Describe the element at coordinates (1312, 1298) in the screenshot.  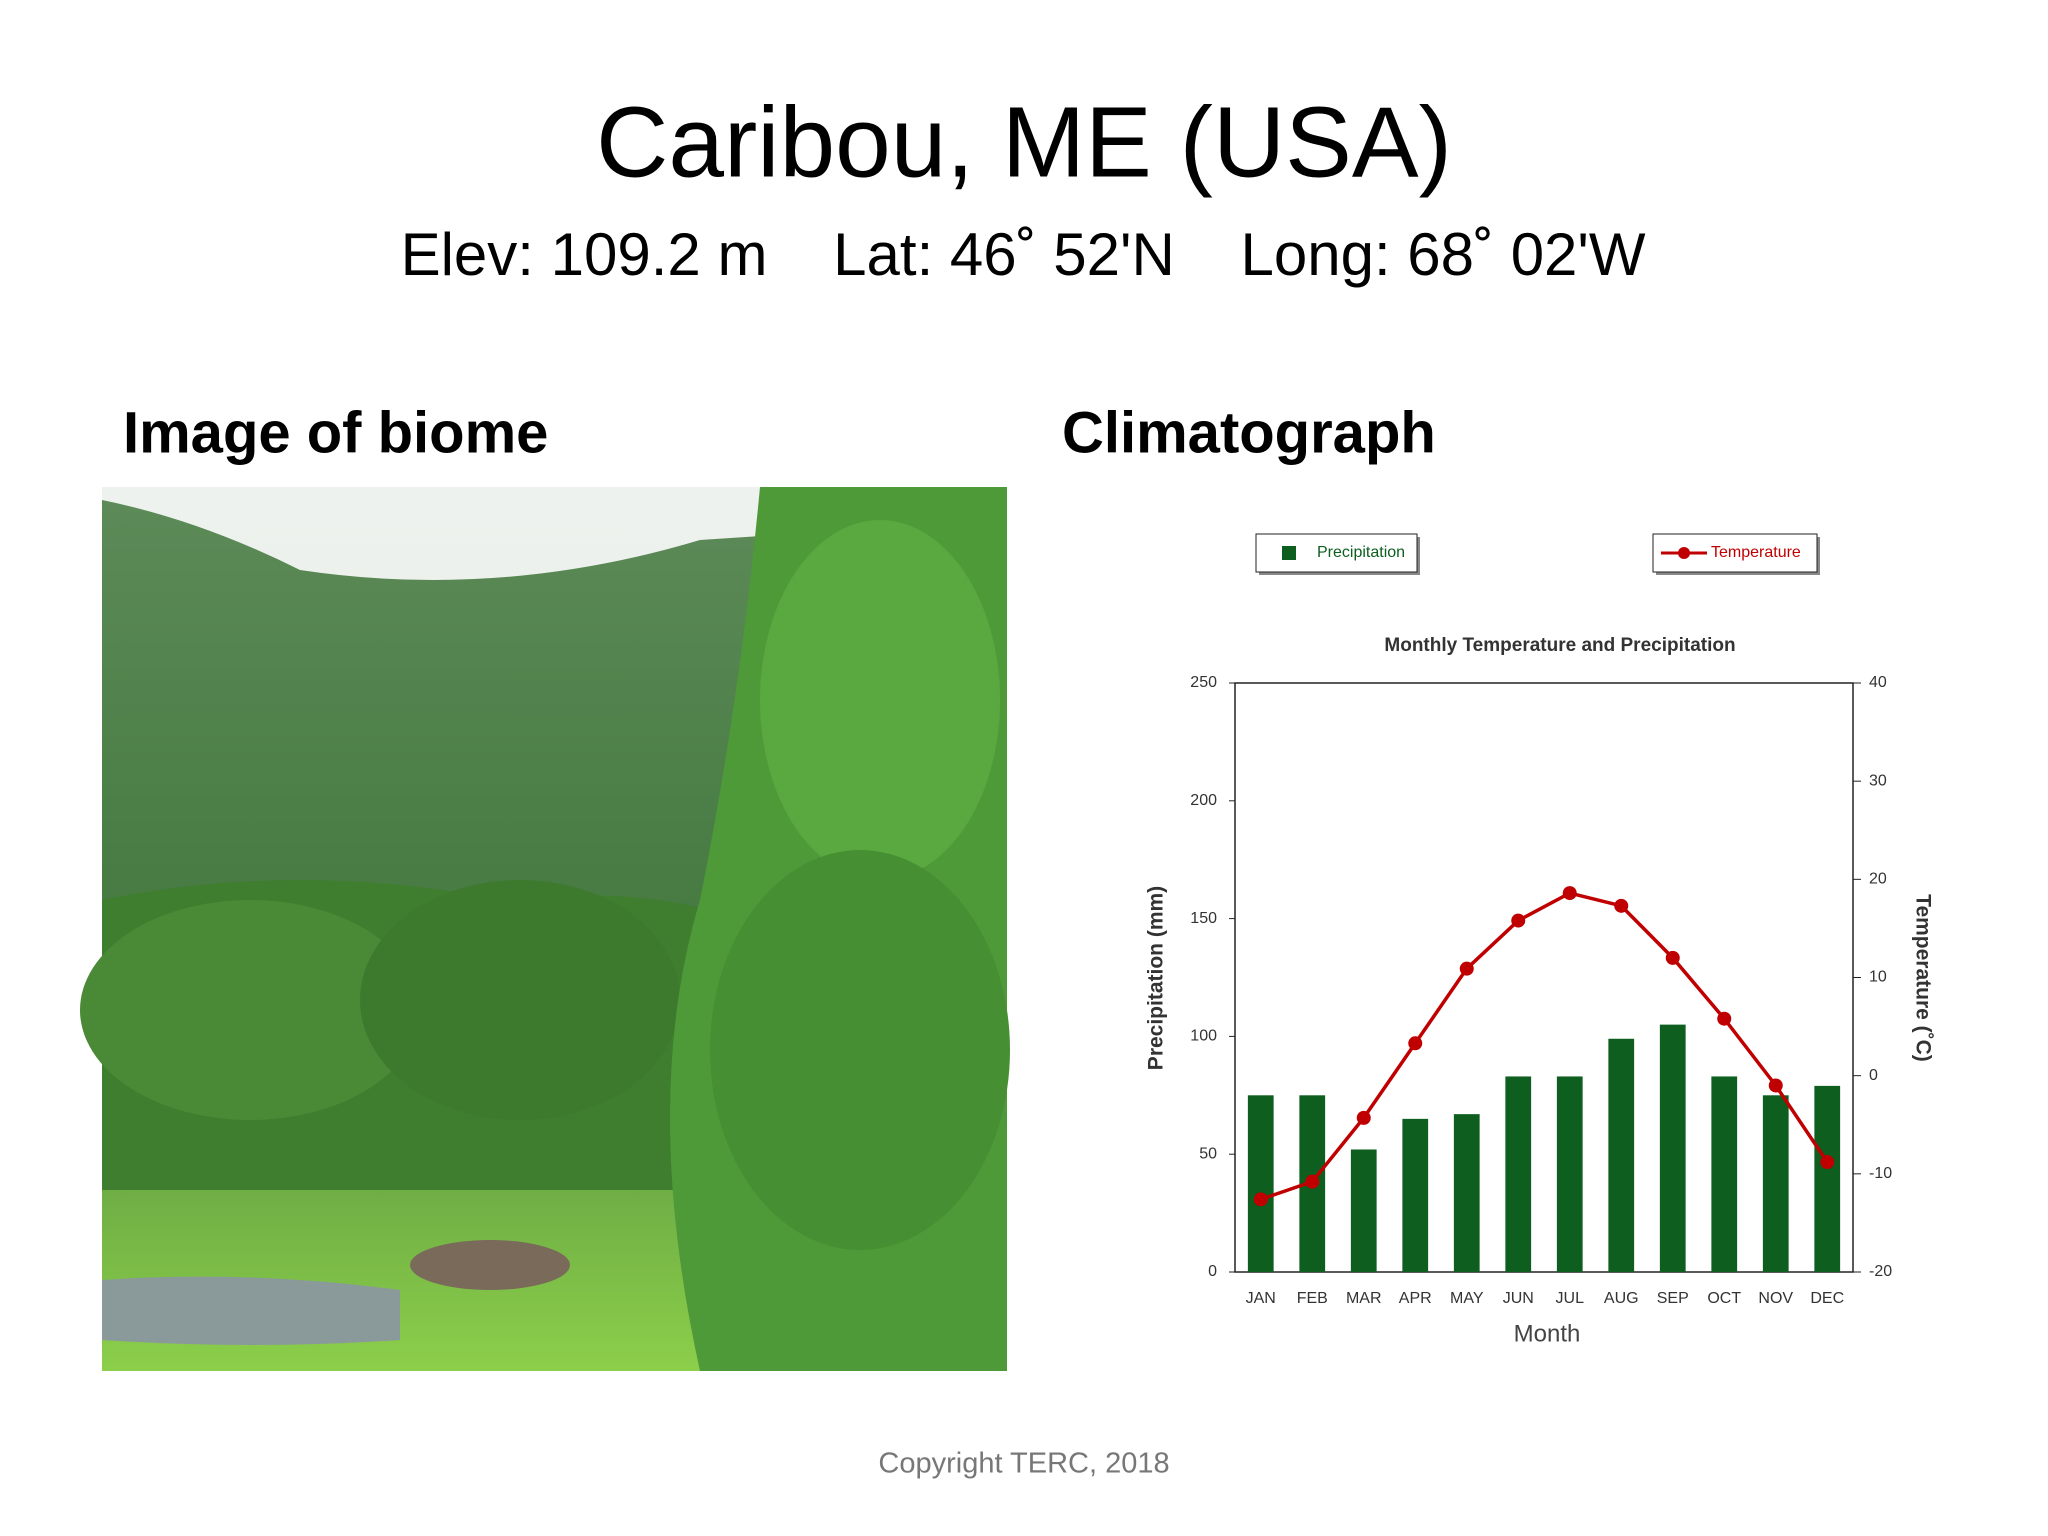
I see `x-tick-label: FEB` at that location.